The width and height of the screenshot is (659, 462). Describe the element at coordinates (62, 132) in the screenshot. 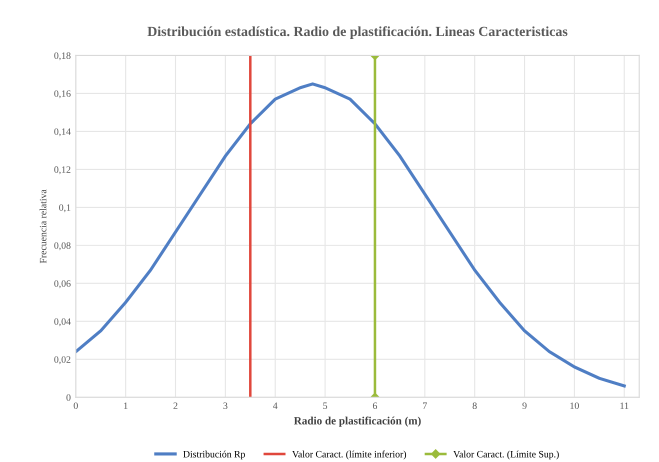

I see `y-tick-label: 0,14` at that location.